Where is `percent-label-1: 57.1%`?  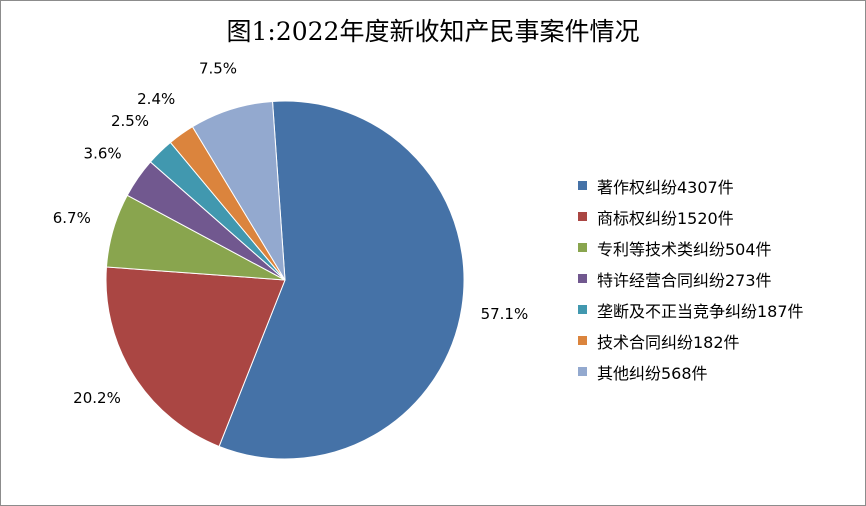 percent-label-1: 57.1% is located at coordinates (505, 314).